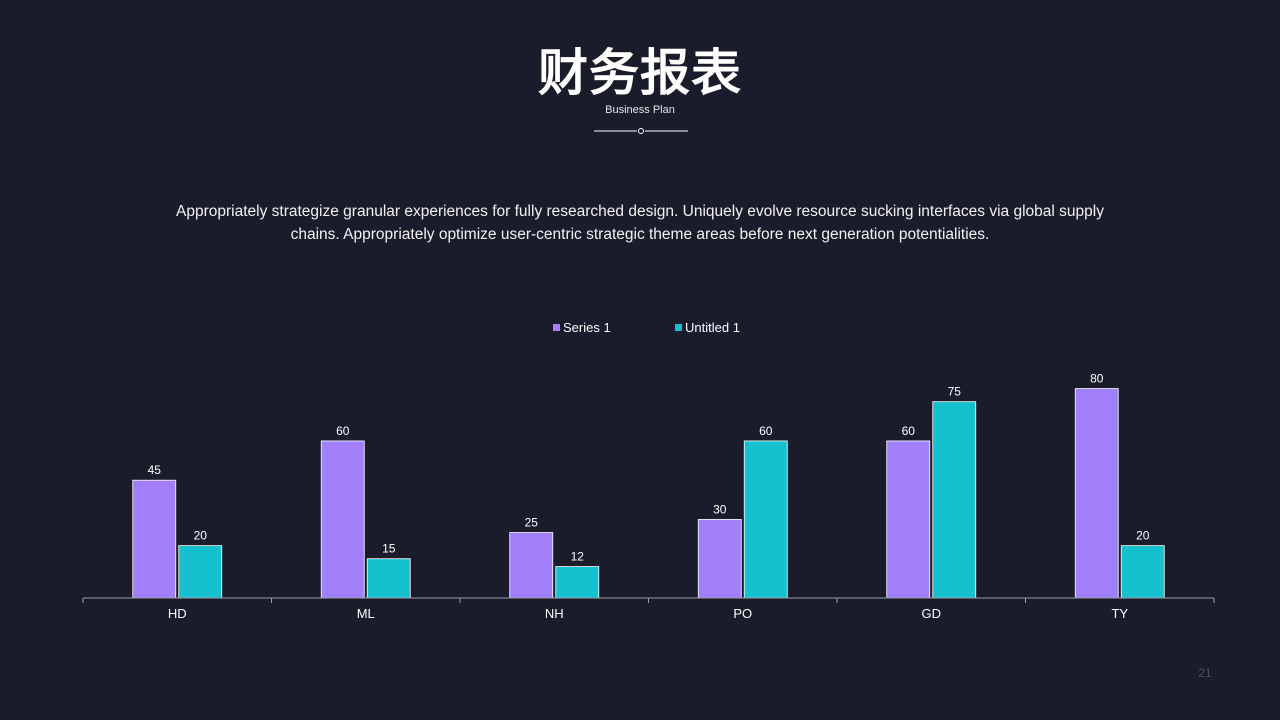  Describe the element at coordinates (1097, 379) in the screenshot. I see `data-label-ty-series-1: 80` at that location.